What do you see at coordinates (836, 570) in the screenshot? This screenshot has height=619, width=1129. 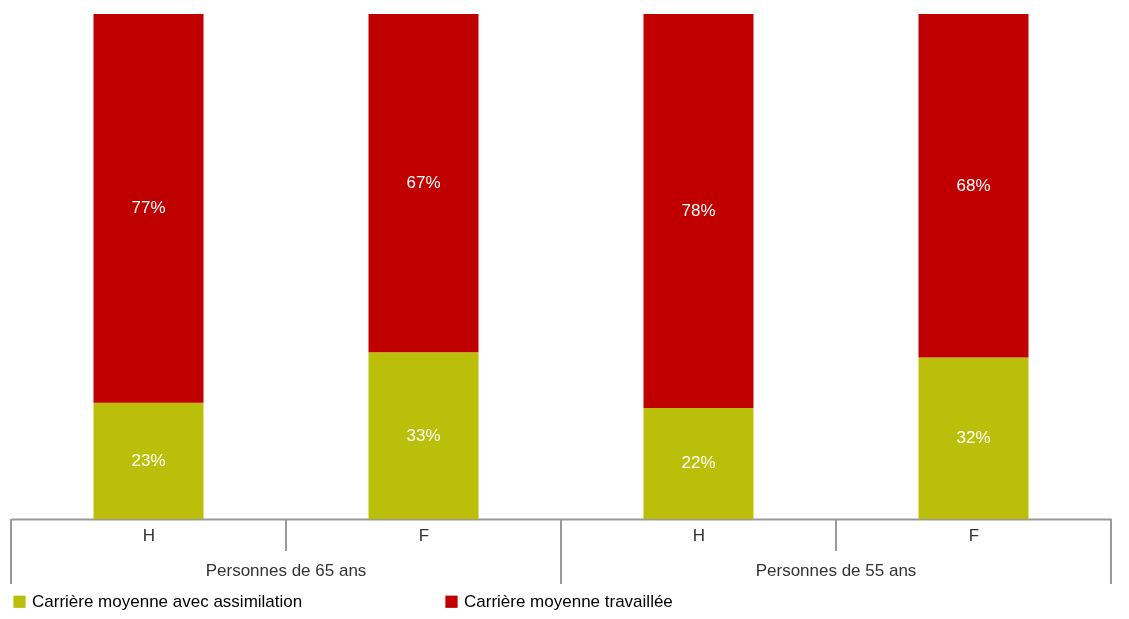 I see `text: Personnes de 55 ans` at bounding box center [836, 570].